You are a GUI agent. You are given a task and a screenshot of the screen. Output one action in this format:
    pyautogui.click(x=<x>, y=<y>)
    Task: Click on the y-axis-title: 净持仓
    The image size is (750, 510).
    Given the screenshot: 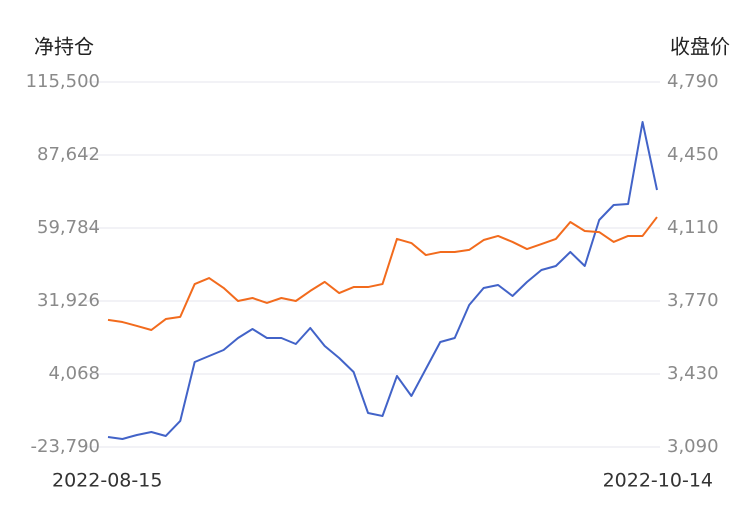 What is the action you would take?
    pyautogui.click(x=64, y=47)
    